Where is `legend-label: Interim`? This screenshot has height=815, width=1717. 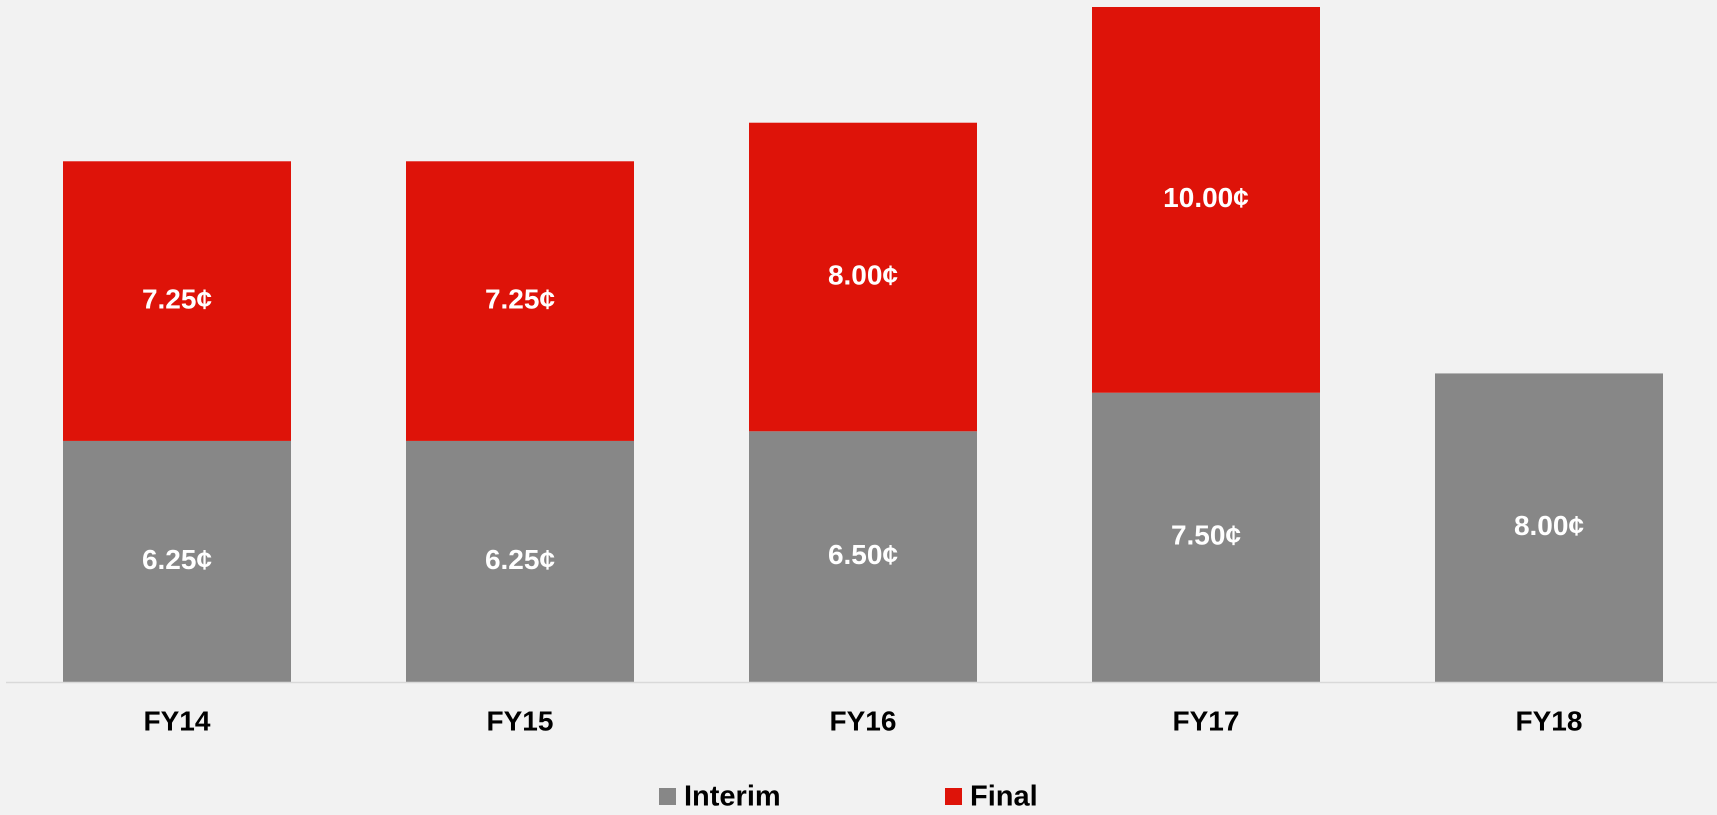 legend-label: Interim is located at coordinates (732, 797).